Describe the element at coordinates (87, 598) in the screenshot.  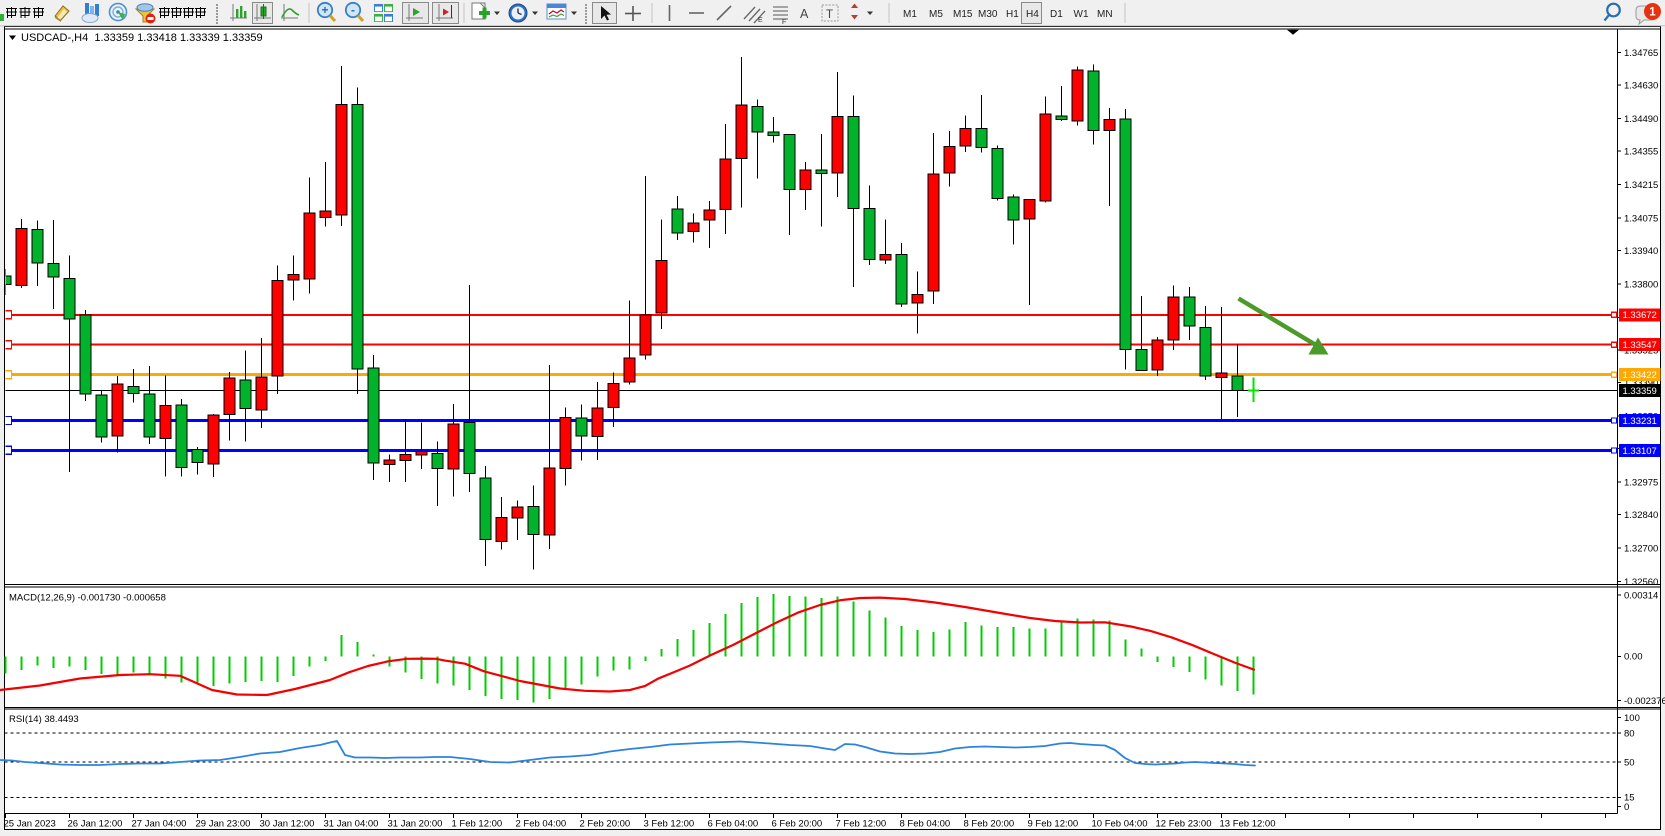
I see `svg-text:MACD(12,26,9) -0.001730 -0.000: MACD(12,26,9) -0.001730 -0.000658` at that location.